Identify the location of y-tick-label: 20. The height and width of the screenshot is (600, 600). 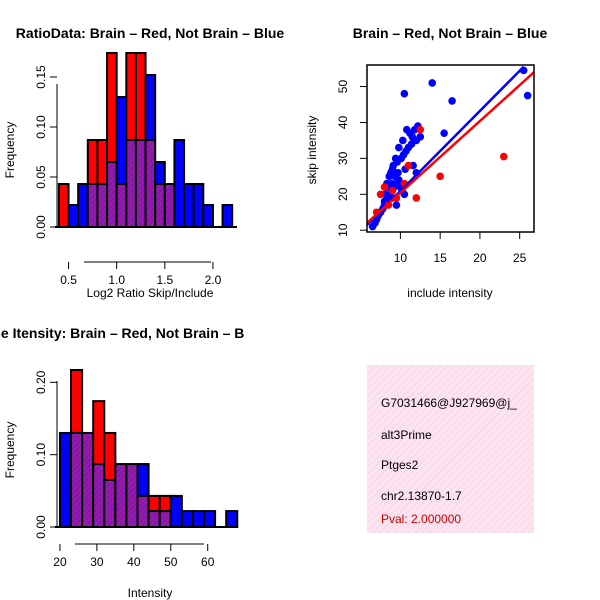
(343, 194).